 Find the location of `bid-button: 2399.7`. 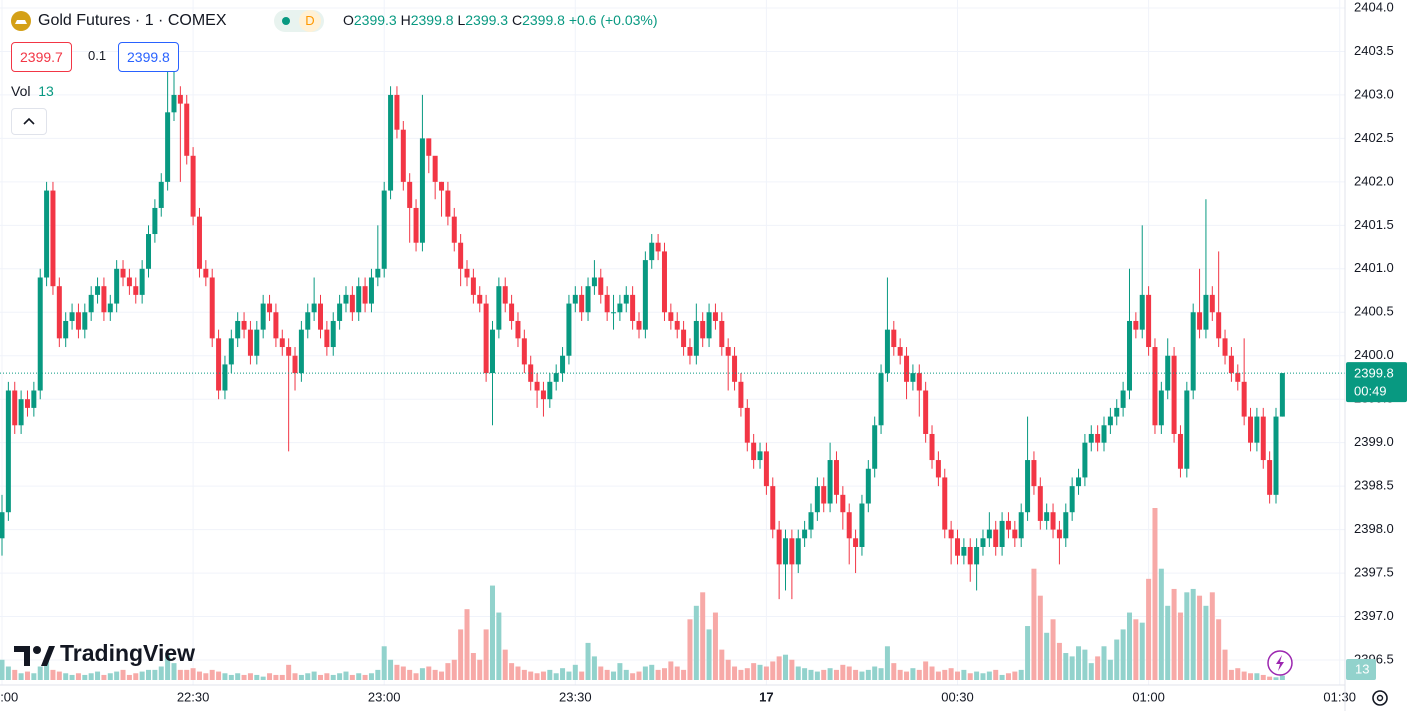

bid-button: 2399.7 is located at coordinates (41, 57).